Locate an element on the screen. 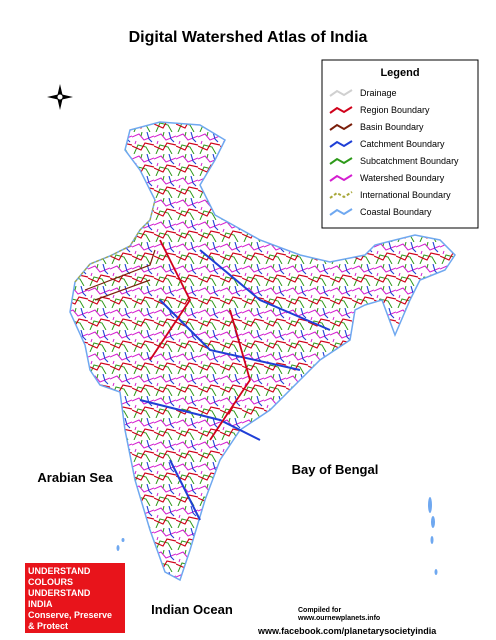 This screenshot has height=640, width=496. sea-label: Arabian Sea is located at coordinates (75, 477).